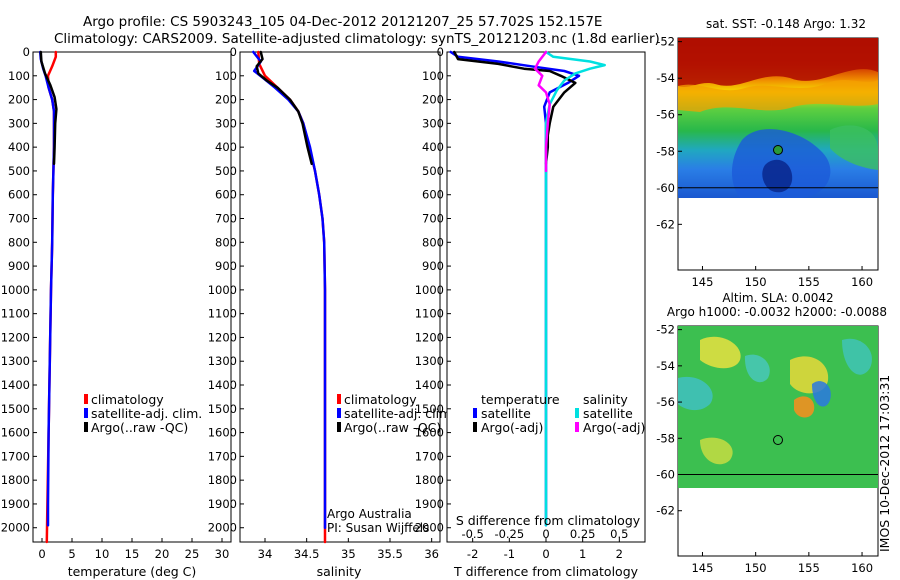 The image size is (900, 580). Describe the element at coordinates (582, 554) in the screenshot. I see `x-tick-label: 1` at that location.